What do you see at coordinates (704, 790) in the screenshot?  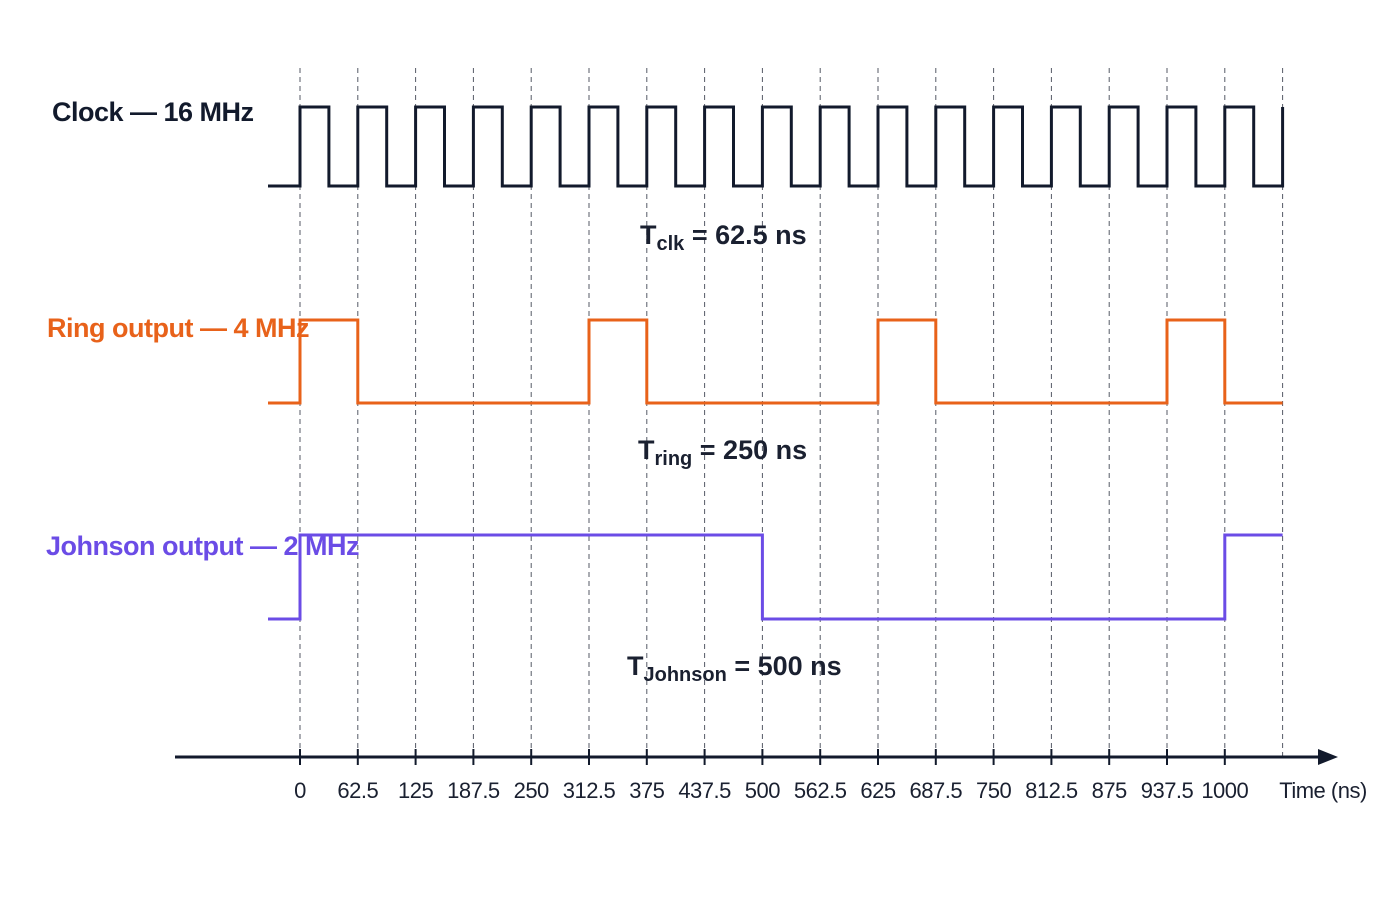 I see `tick-label: 437.5` at bounding box center [704, 790].